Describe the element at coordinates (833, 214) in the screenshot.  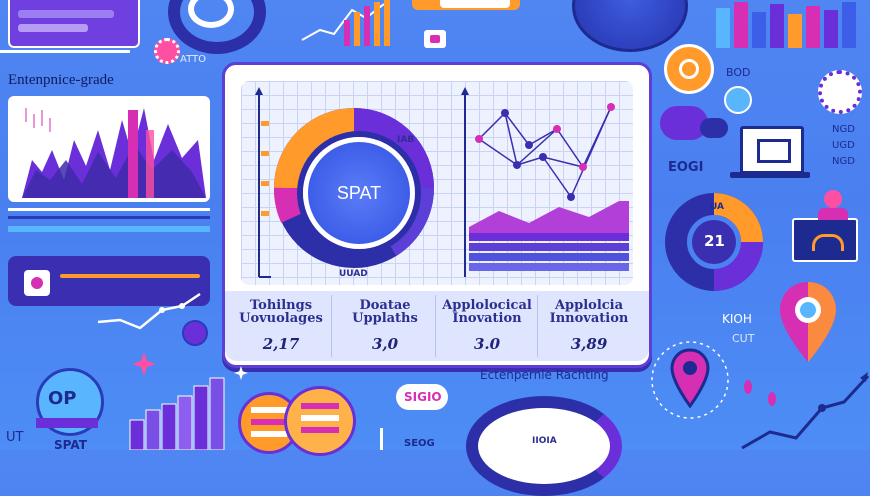
I see `avatar-body` at that location.